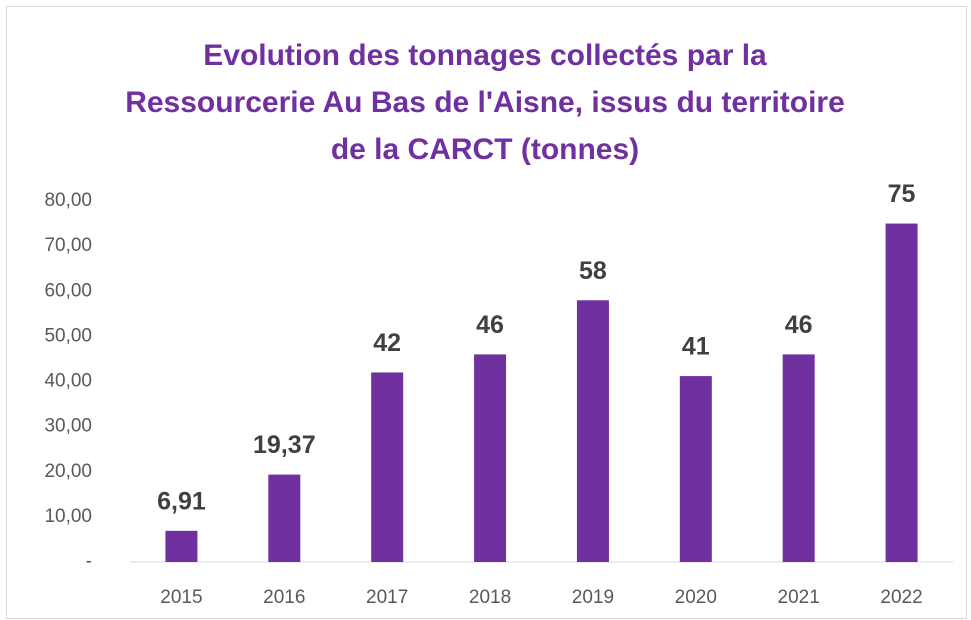  I want to click on x-tick-label: 2021, so click(799, 597).